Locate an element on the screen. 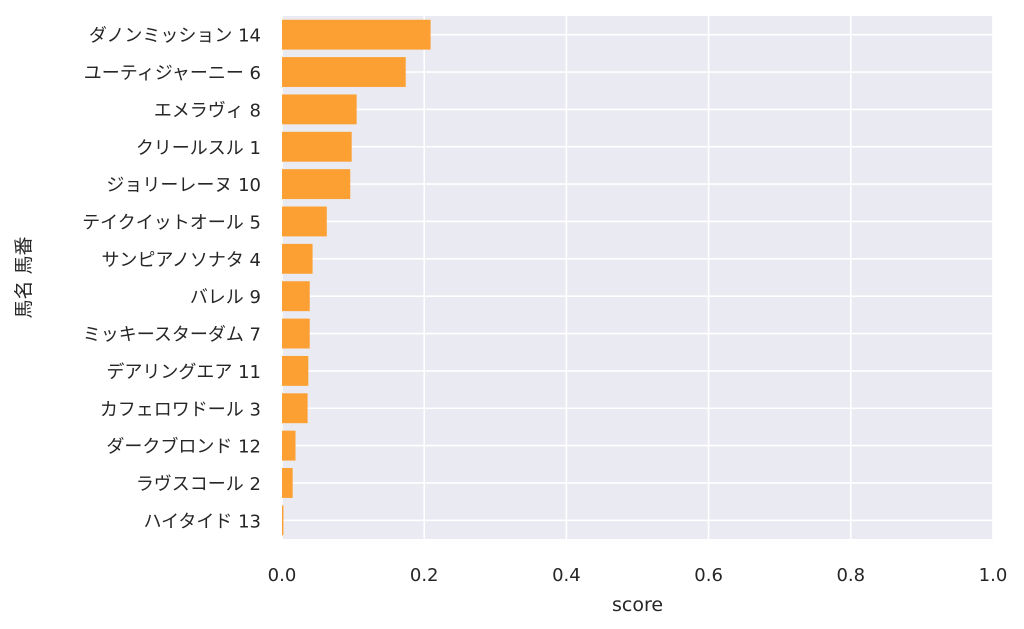 Image resolution: width=1024 pixels, height=629 pixels. x-tick-label: 0.8 is located at coordinates (850, 575).